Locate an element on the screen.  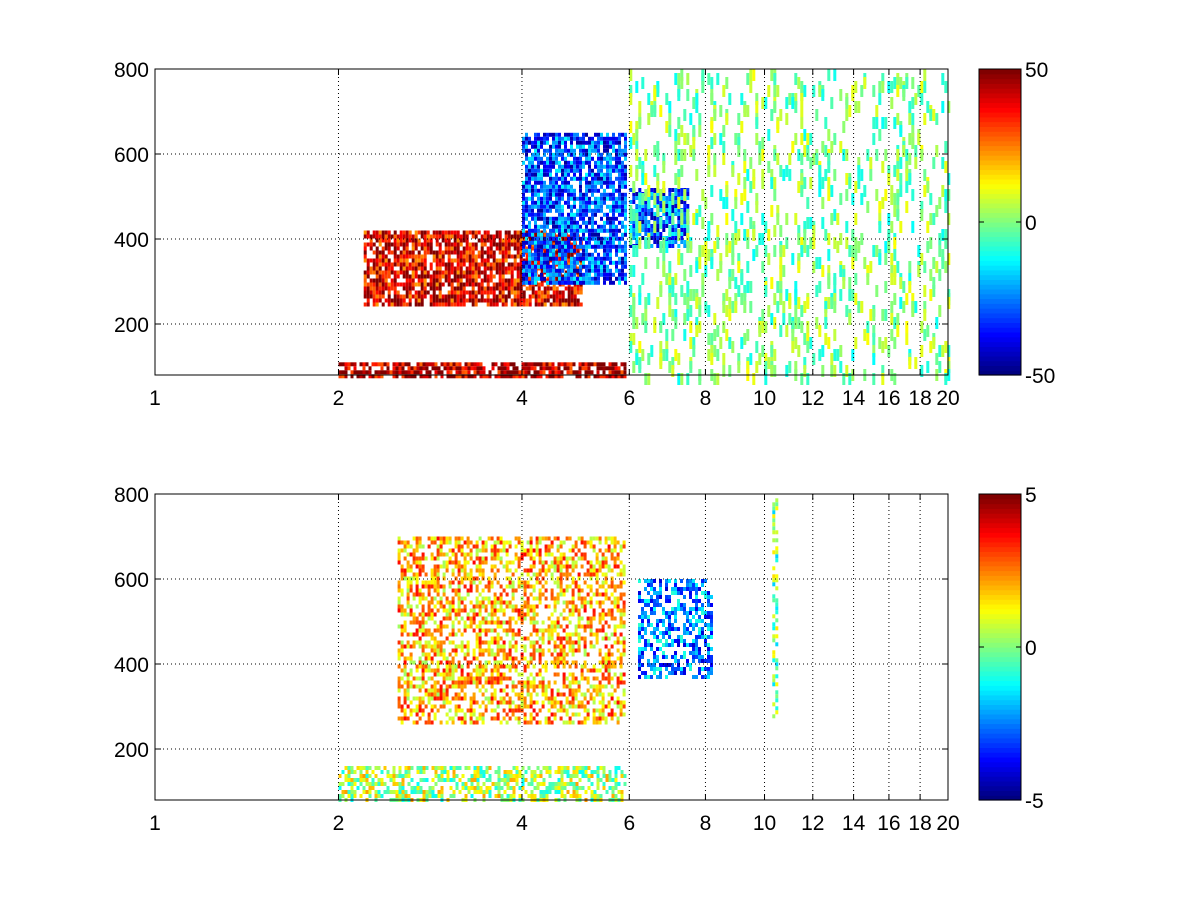
colorbar-step is located at coordinates (1000, 95).